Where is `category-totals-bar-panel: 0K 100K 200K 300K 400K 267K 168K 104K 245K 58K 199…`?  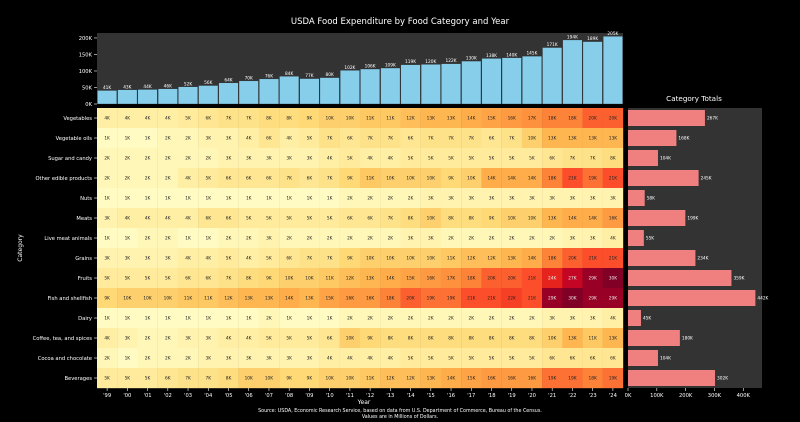
category-totals-bar-panel: 0K 100K 200K 300K 400K 267K 168K 104K 245K 58K 199… is located at coordinates (697, 253).